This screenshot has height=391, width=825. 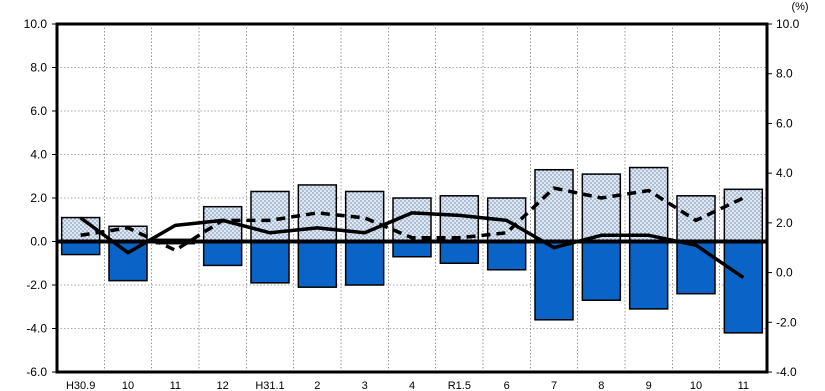 I want to click on left-axis-tick-label: 10.0, so click(x=36, y=24).